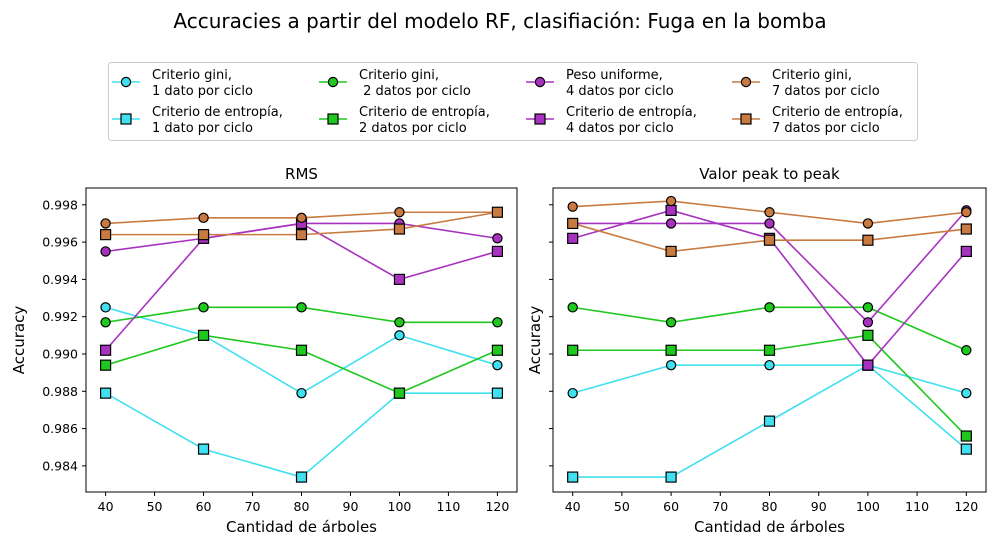 This screenshot has width=1000, height=550. I want to click on panel-title: RMS, so click(301, 174).